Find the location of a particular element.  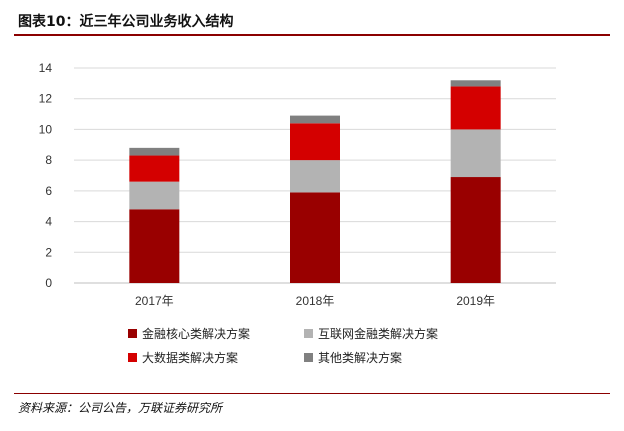

y-tick-label: 12 is located at coordinates (46, 99).